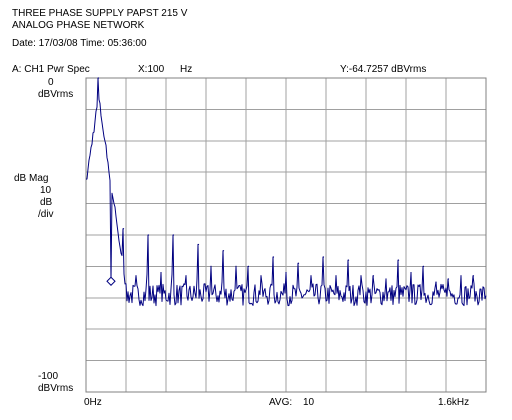  Describe the element at coordinates (56, 388) in the screenshot. I see `y-bottom-unit: dBVrms` at that location.